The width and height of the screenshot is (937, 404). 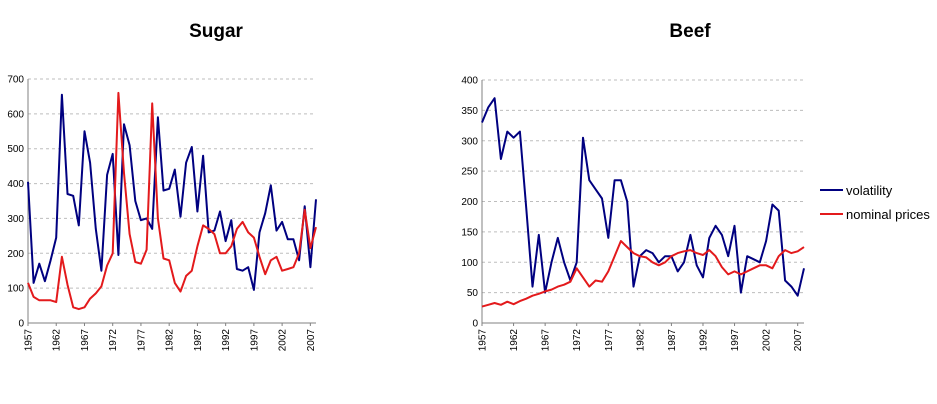 What do you see at coordinates (226, 340) in the screenshot?
I see `sugar-x-tick-label: 1992` at bounding box center [226, 340].